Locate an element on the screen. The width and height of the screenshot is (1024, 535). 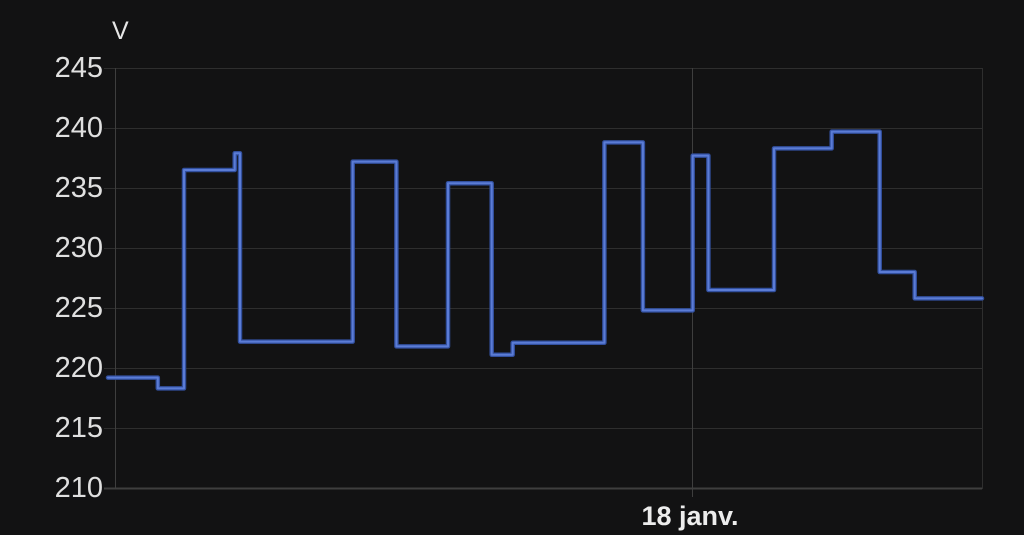
y-axis-tick-label-235: 235 is located at coordinates (78, 188).